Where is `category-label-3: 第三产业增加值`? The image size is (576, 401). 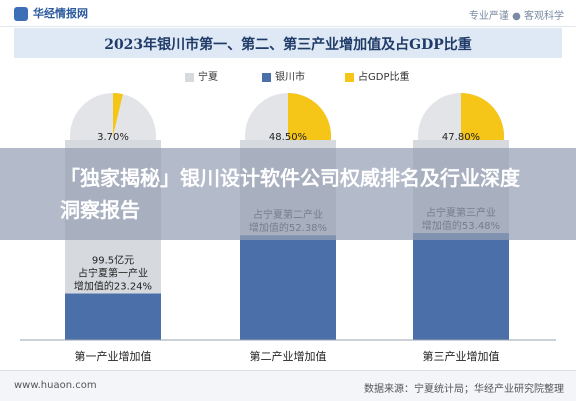
category-label-3: 第三产业增加值 is located at coordinates (461, 356).